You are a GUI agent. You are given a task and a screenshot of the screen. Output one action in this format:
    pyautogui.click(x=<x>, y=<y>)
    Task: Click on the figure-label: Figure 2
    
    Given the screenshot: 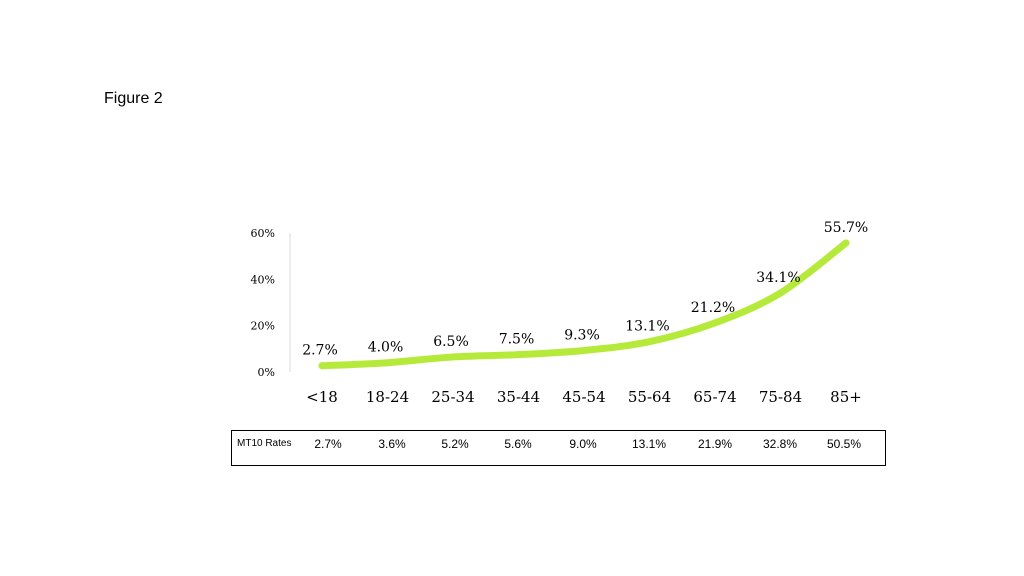 What is the action you would take?
    pyautogui.click(x=133, y=98)
    